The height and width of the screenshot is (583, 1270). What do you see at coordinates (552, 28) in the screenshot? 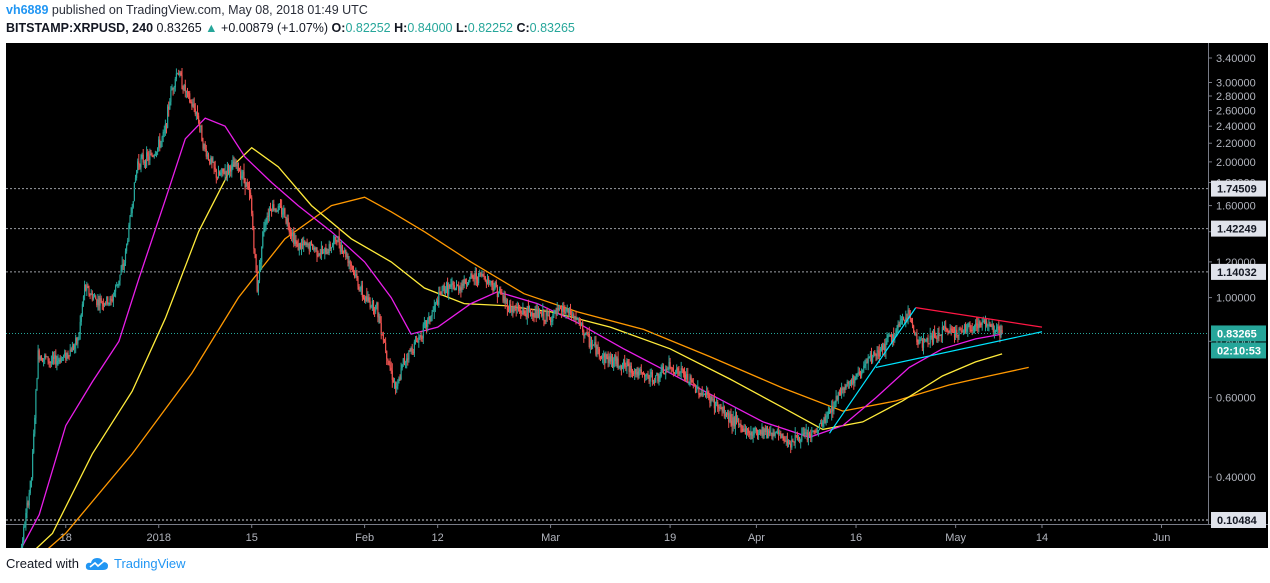
I see `close-value: 0.83265` at bounding box center [552, 28].